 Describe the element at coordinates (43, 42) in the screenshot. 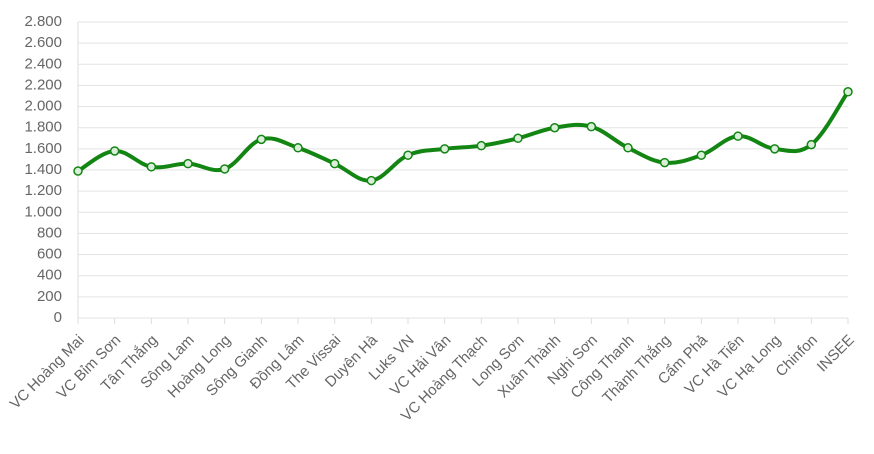

I see `y-tick-label: 2.600` at that location.